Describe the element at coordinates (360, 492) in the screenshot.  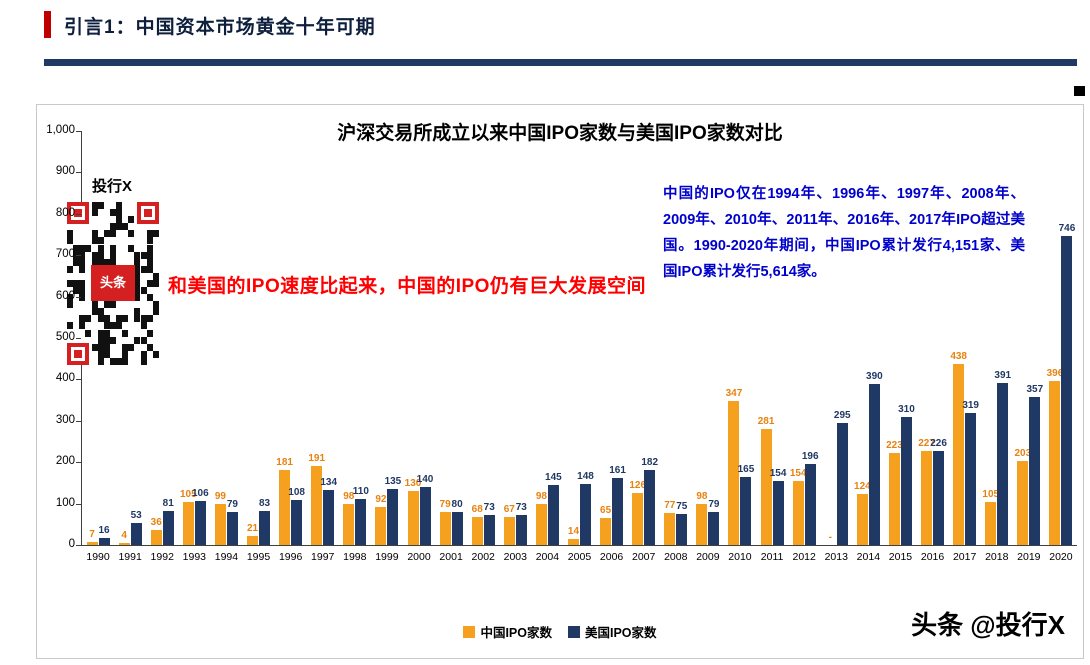
I see `bar-value-label: 110` at that location.